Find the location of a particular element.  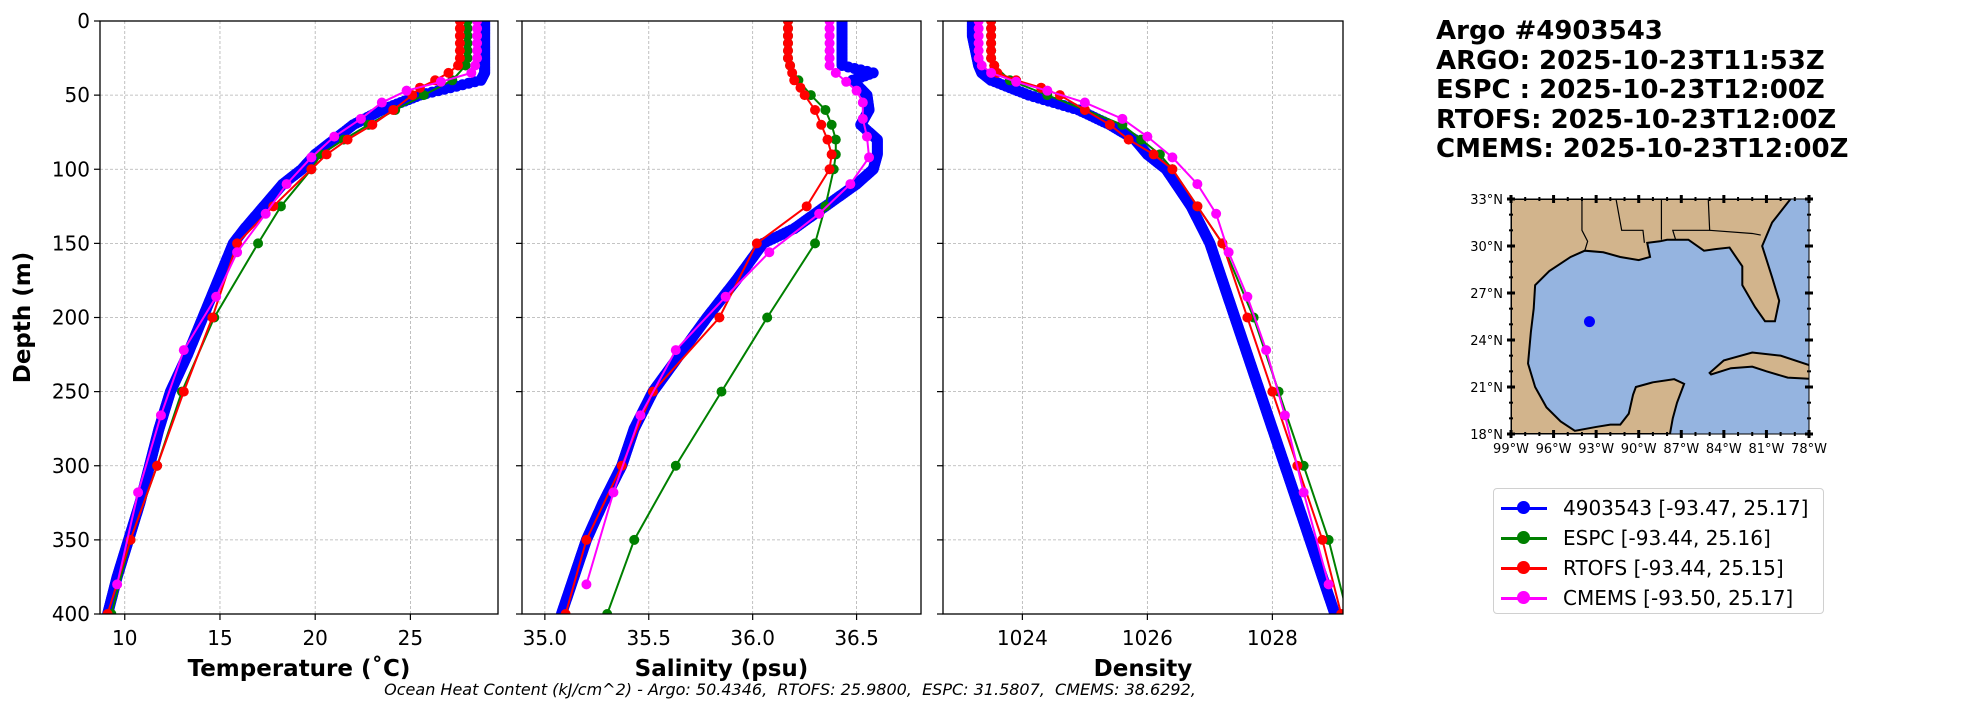

argo-time: ARGO: 2025-10-23T11:53Z is located at coordinates (1630, 60).